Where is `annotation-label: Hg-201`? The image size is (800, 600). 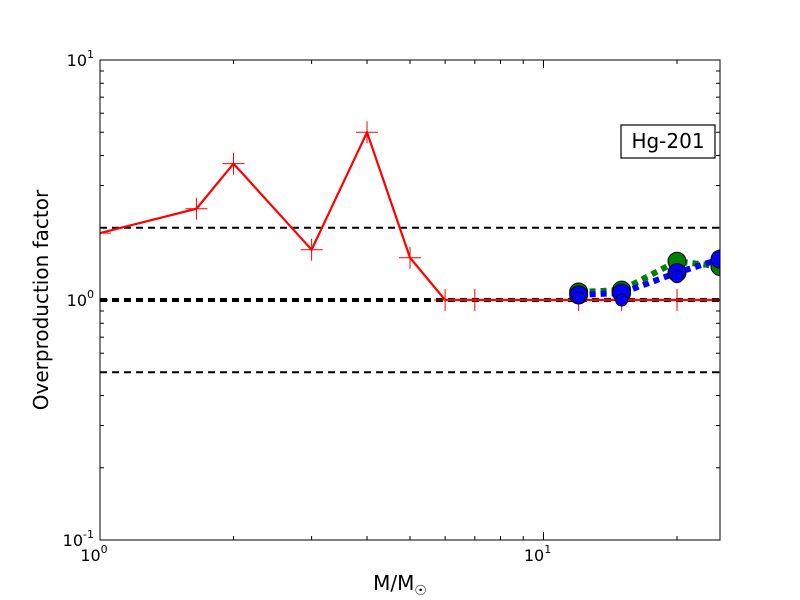 annotation-label: Hg-201 is located at coordinates (667, 141).